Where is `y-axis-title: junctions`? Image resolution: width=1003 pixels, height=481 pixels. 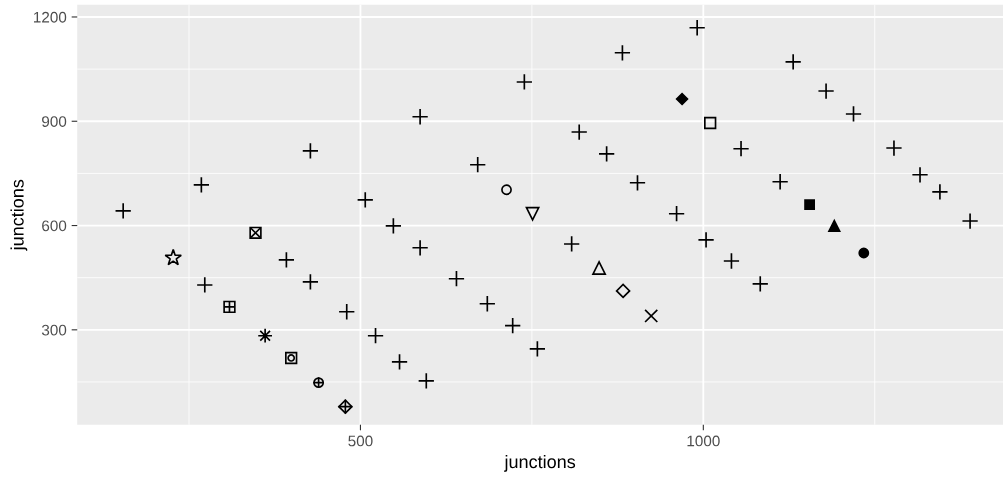
y-axis-title: junctions is located at coordinates (19, 215).